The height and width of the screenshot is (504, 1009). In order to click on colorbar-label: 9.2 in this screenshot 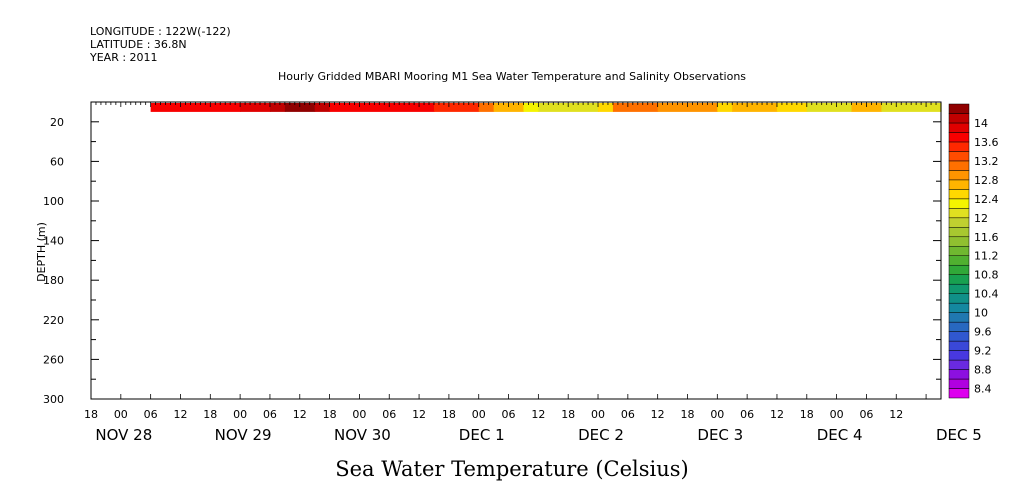, I will do `click(983, 351)`.